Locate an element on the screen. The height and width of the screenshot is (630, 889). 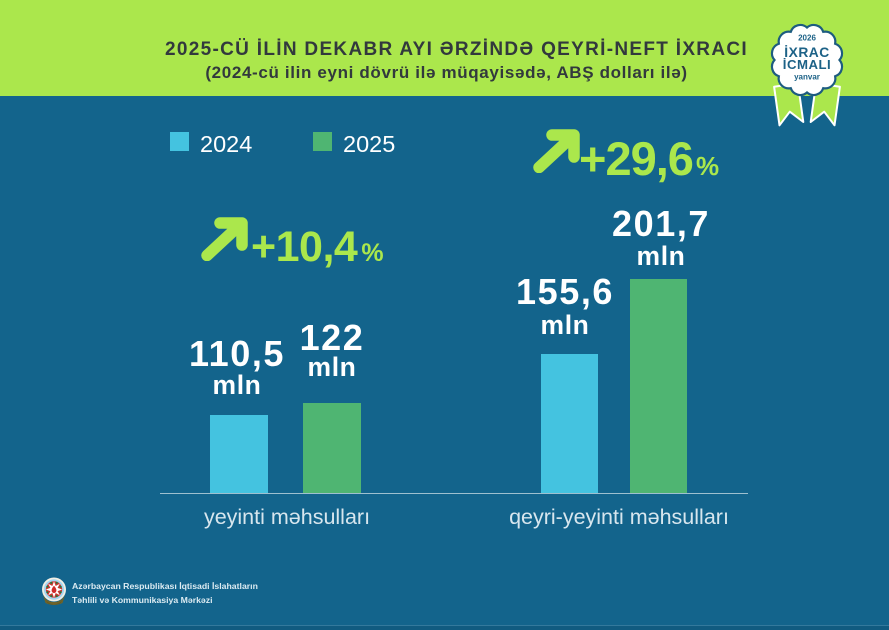
svg-text: yanvar is located at coordinates (807, 76).